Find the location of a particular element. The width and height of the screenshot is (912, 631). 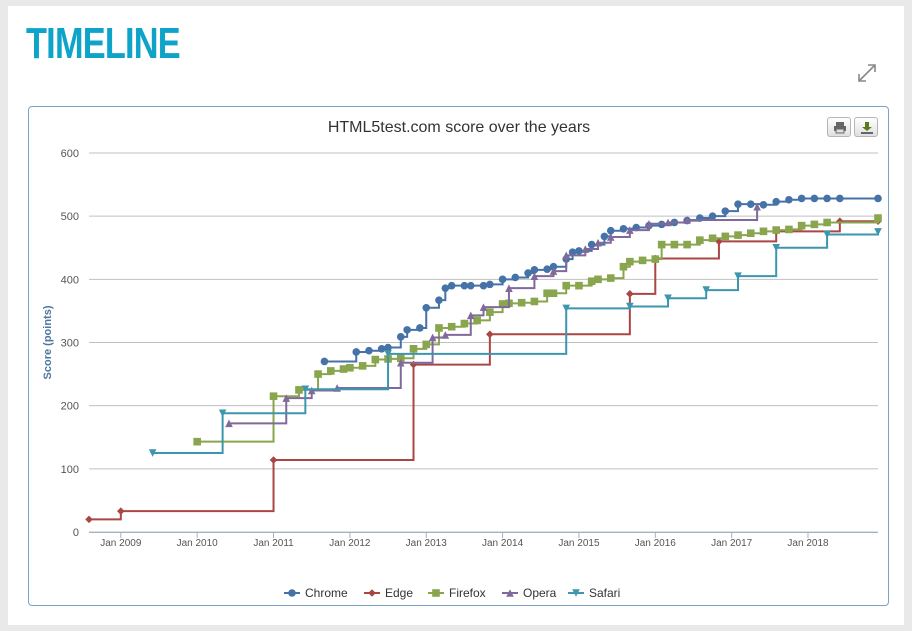

download-icon is located at coordinates (867, 128).